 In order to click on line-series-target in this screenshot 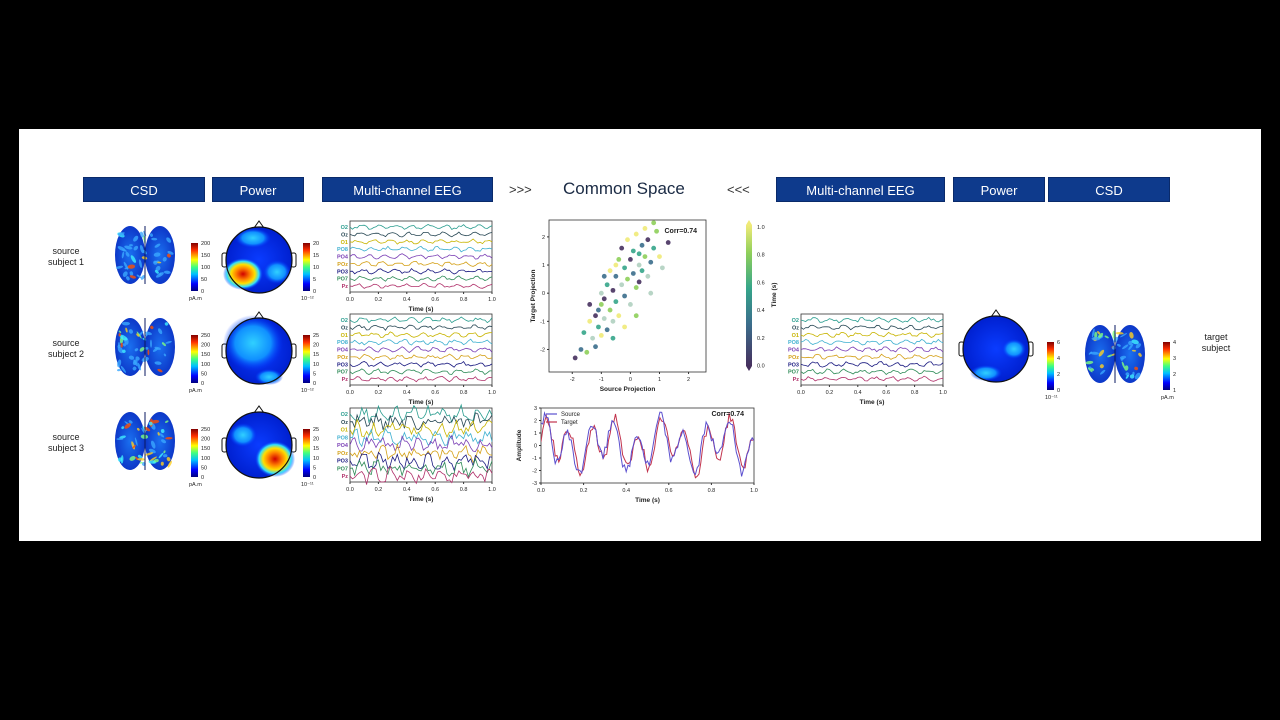, I will do `click(647, 446)`.